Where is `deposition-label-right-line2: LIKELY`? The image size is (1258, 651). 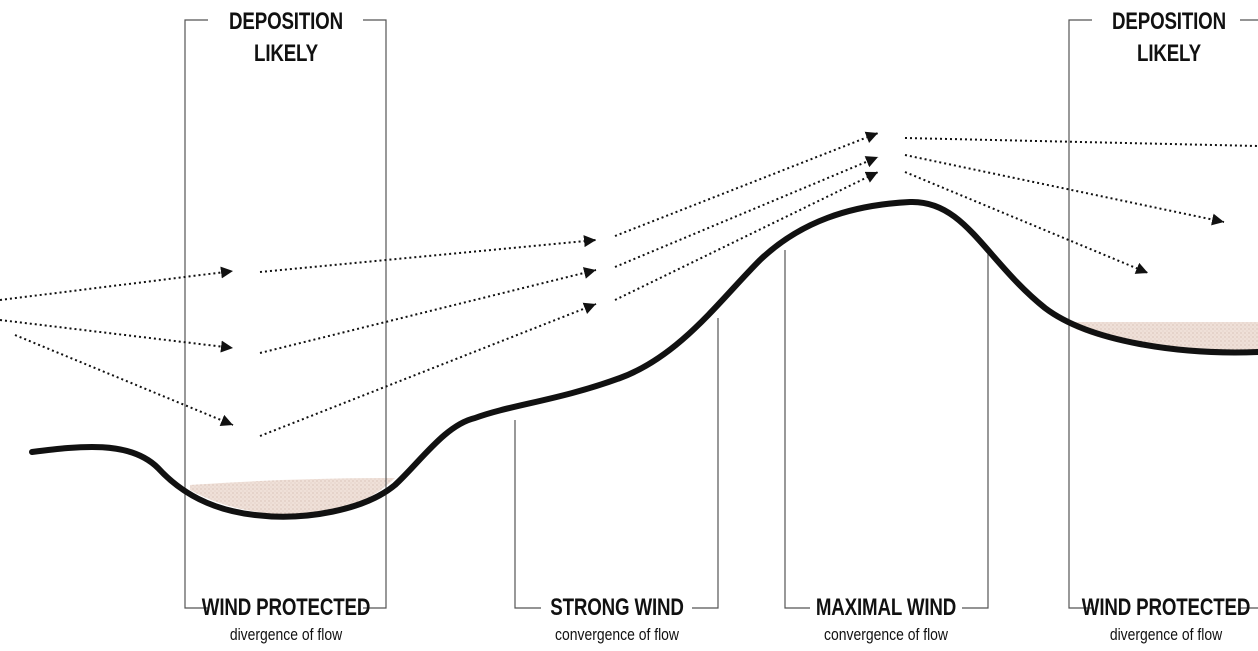
deposition-label-right-line2: LIKELY is located at coordinates (1169, 53).